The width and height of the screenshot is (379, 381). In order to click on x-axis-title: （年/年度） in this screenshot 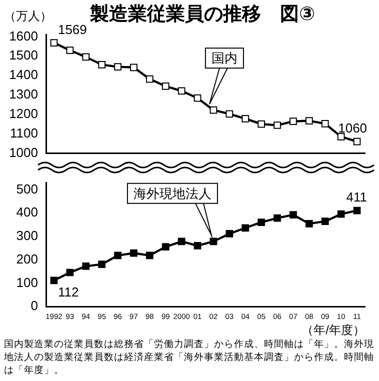, I will do `click(333, 330)`.